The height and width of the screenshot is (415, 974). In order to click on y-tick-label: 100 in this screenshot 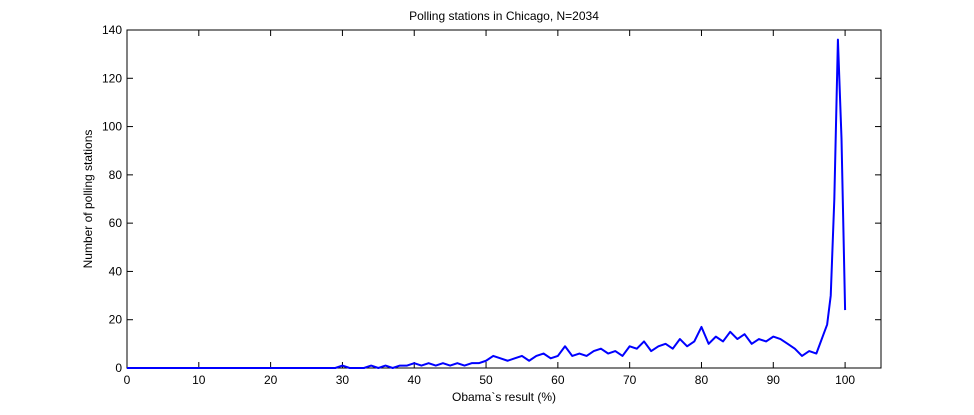, I will do `click(112, 127)`.